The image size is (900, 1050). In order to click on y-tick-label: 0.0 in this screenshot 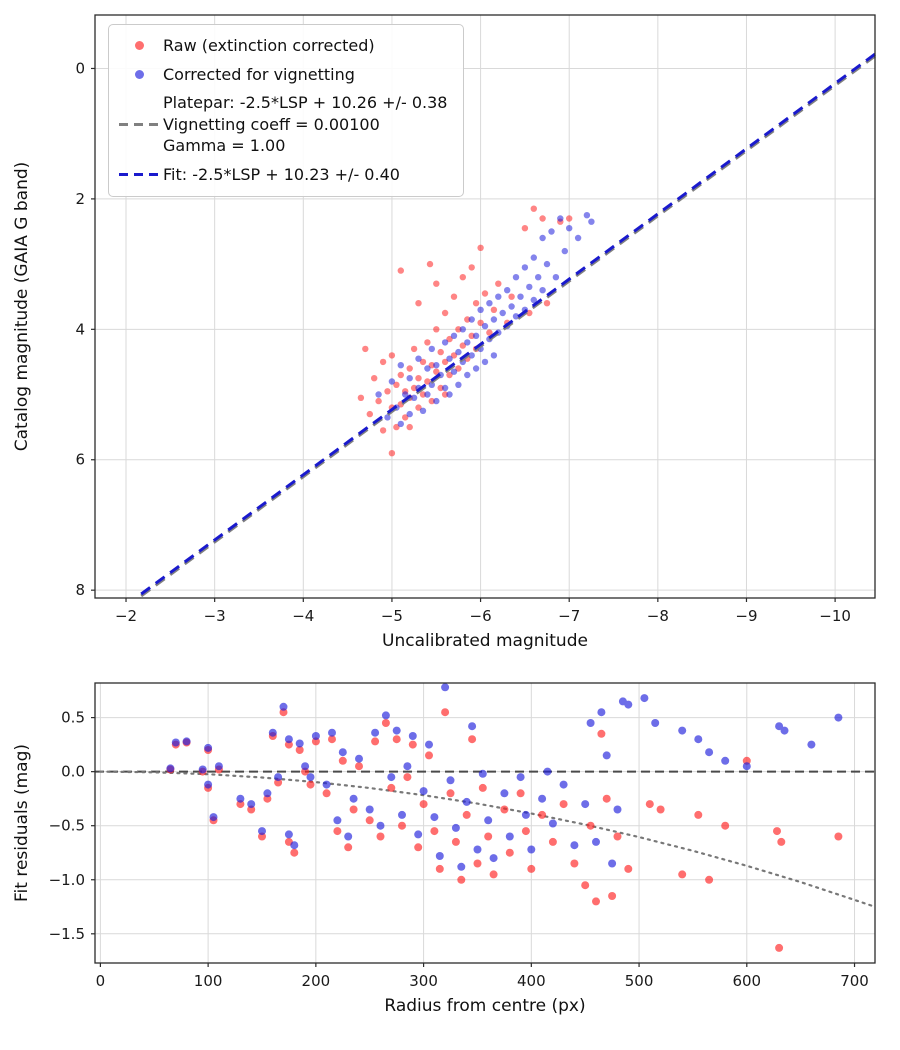, I will do `click(73, 772)`.